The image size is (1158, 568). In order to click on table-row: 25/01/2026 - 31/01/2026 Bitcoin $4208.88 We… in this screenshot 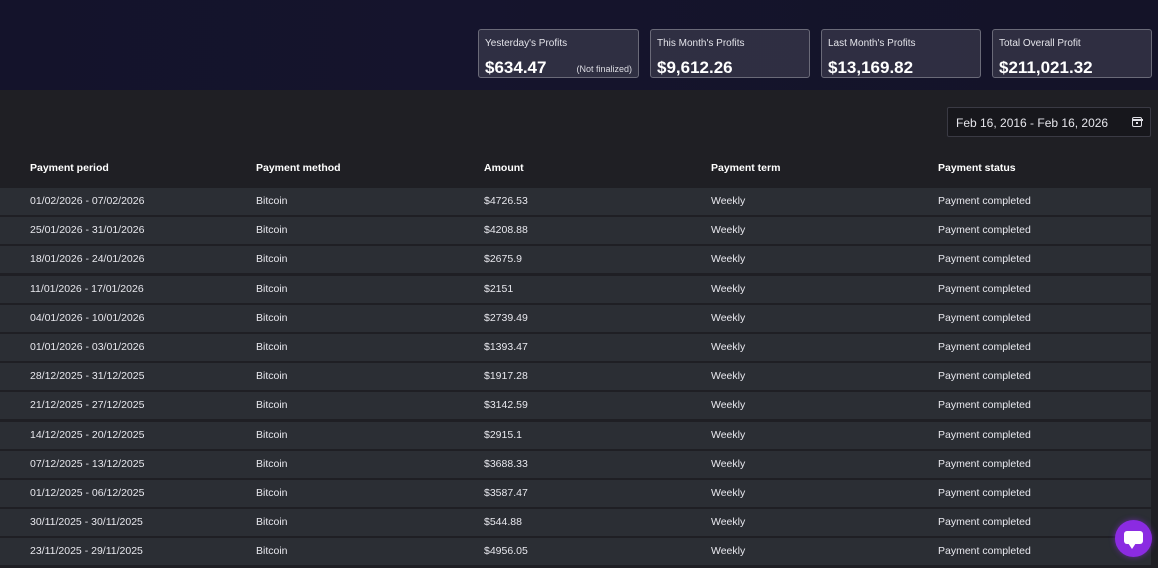, I will do `click(575, 231)`.